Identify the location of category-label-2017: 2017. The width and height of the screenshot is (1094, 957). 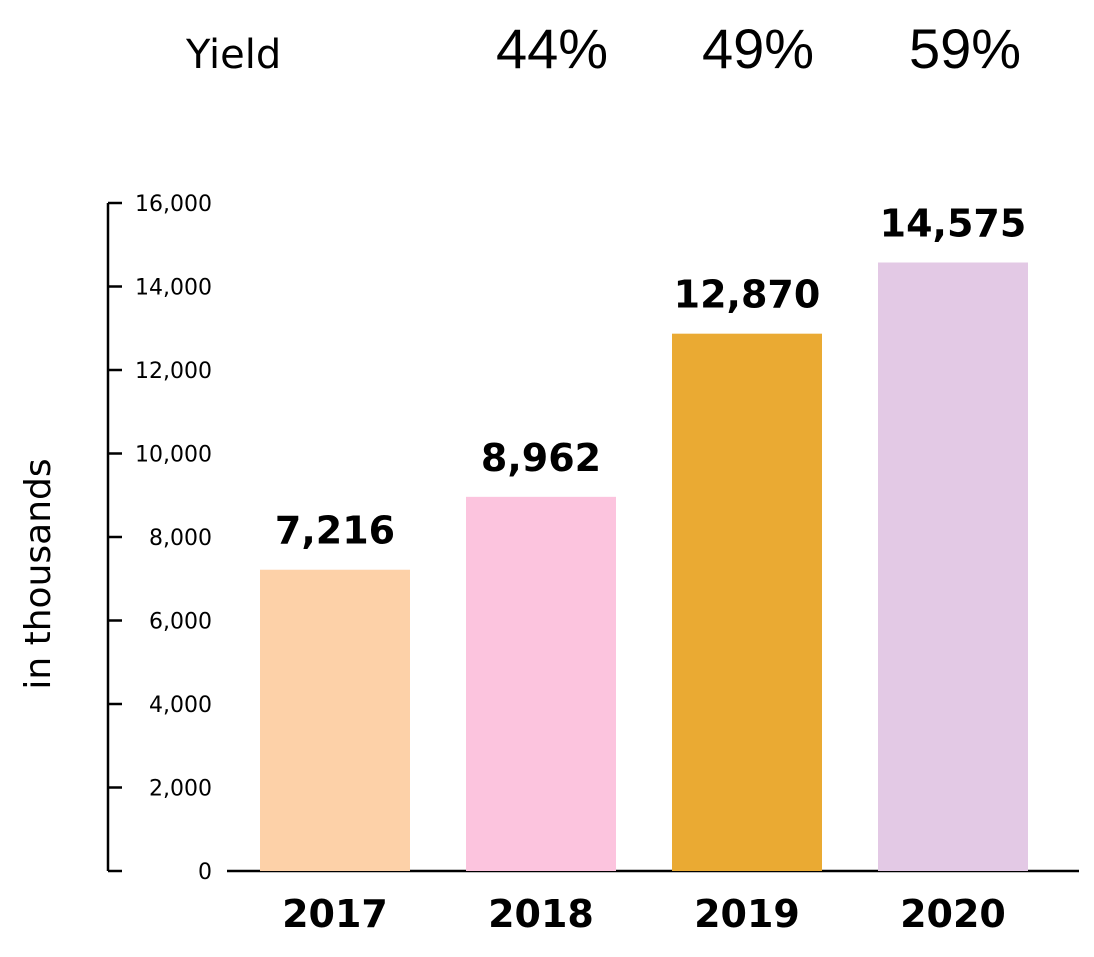
(335, 914).